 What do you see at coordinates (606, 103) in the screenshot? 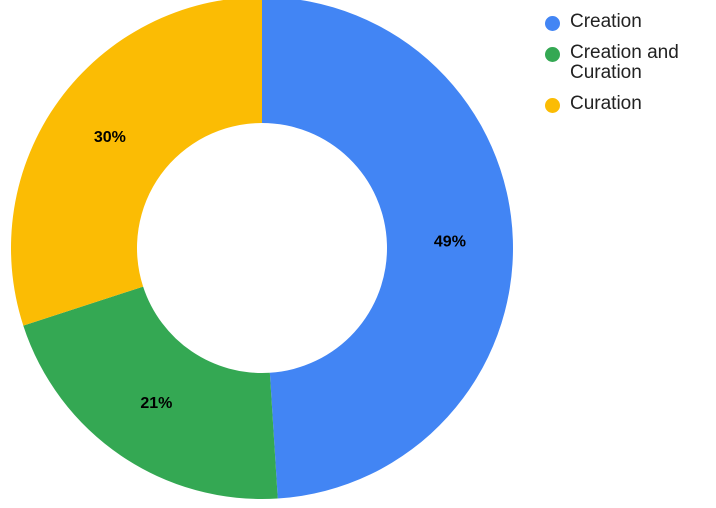
I see `legend-label-curation: Curation` at bounding box center [606, 103].